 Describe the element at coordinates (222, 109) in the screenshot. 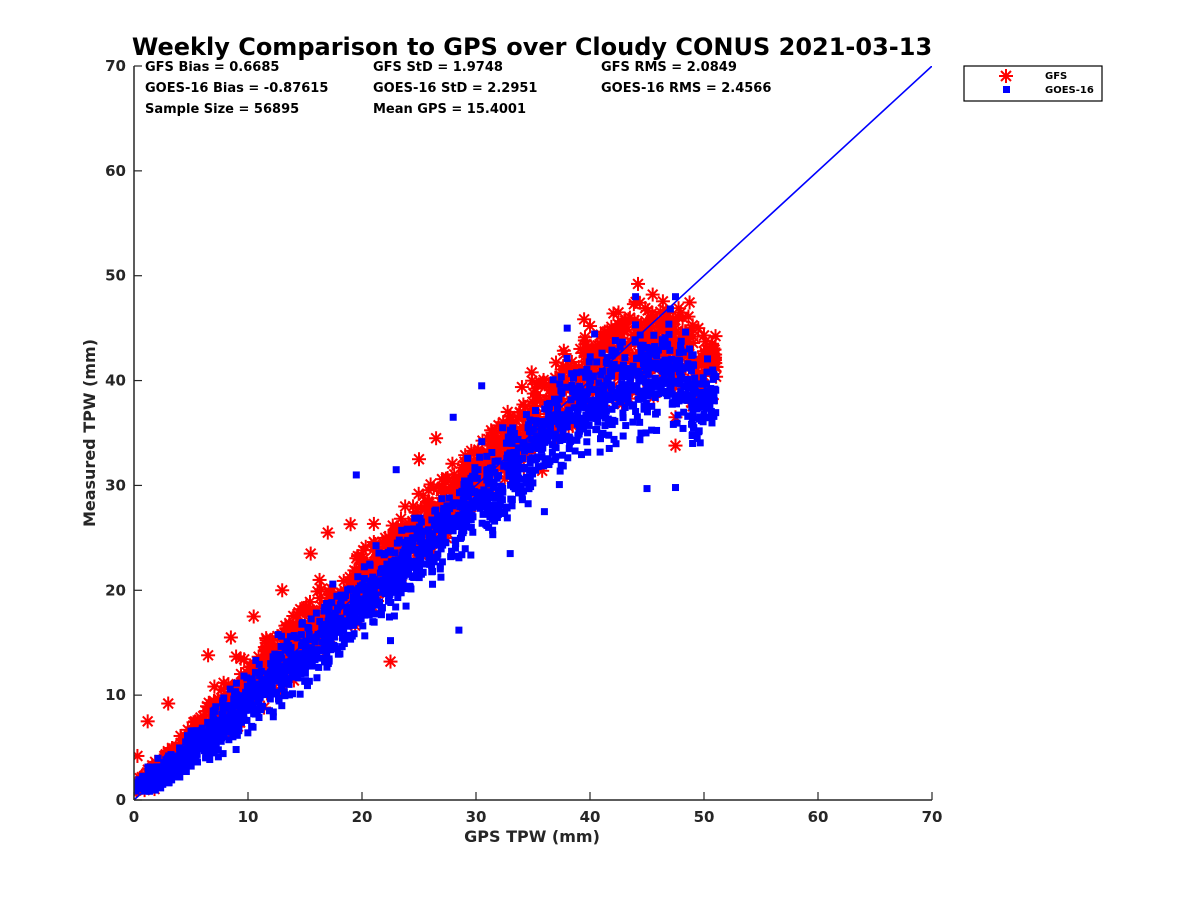

I see `stat-sample-size: Sample Size = 56895` at that location.